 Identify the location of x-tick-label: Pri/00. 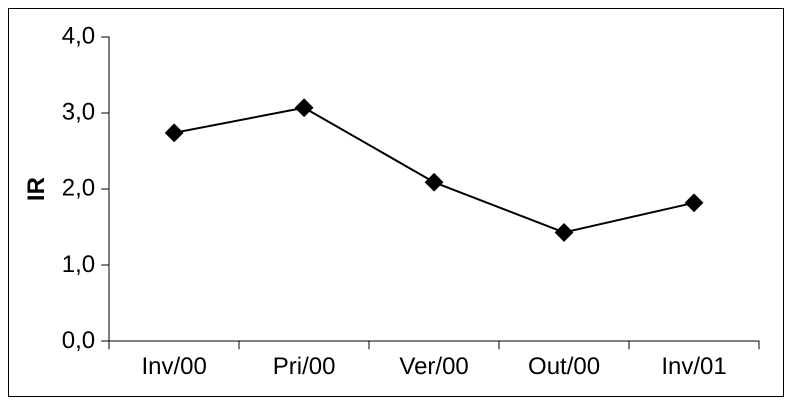
(304, 366).